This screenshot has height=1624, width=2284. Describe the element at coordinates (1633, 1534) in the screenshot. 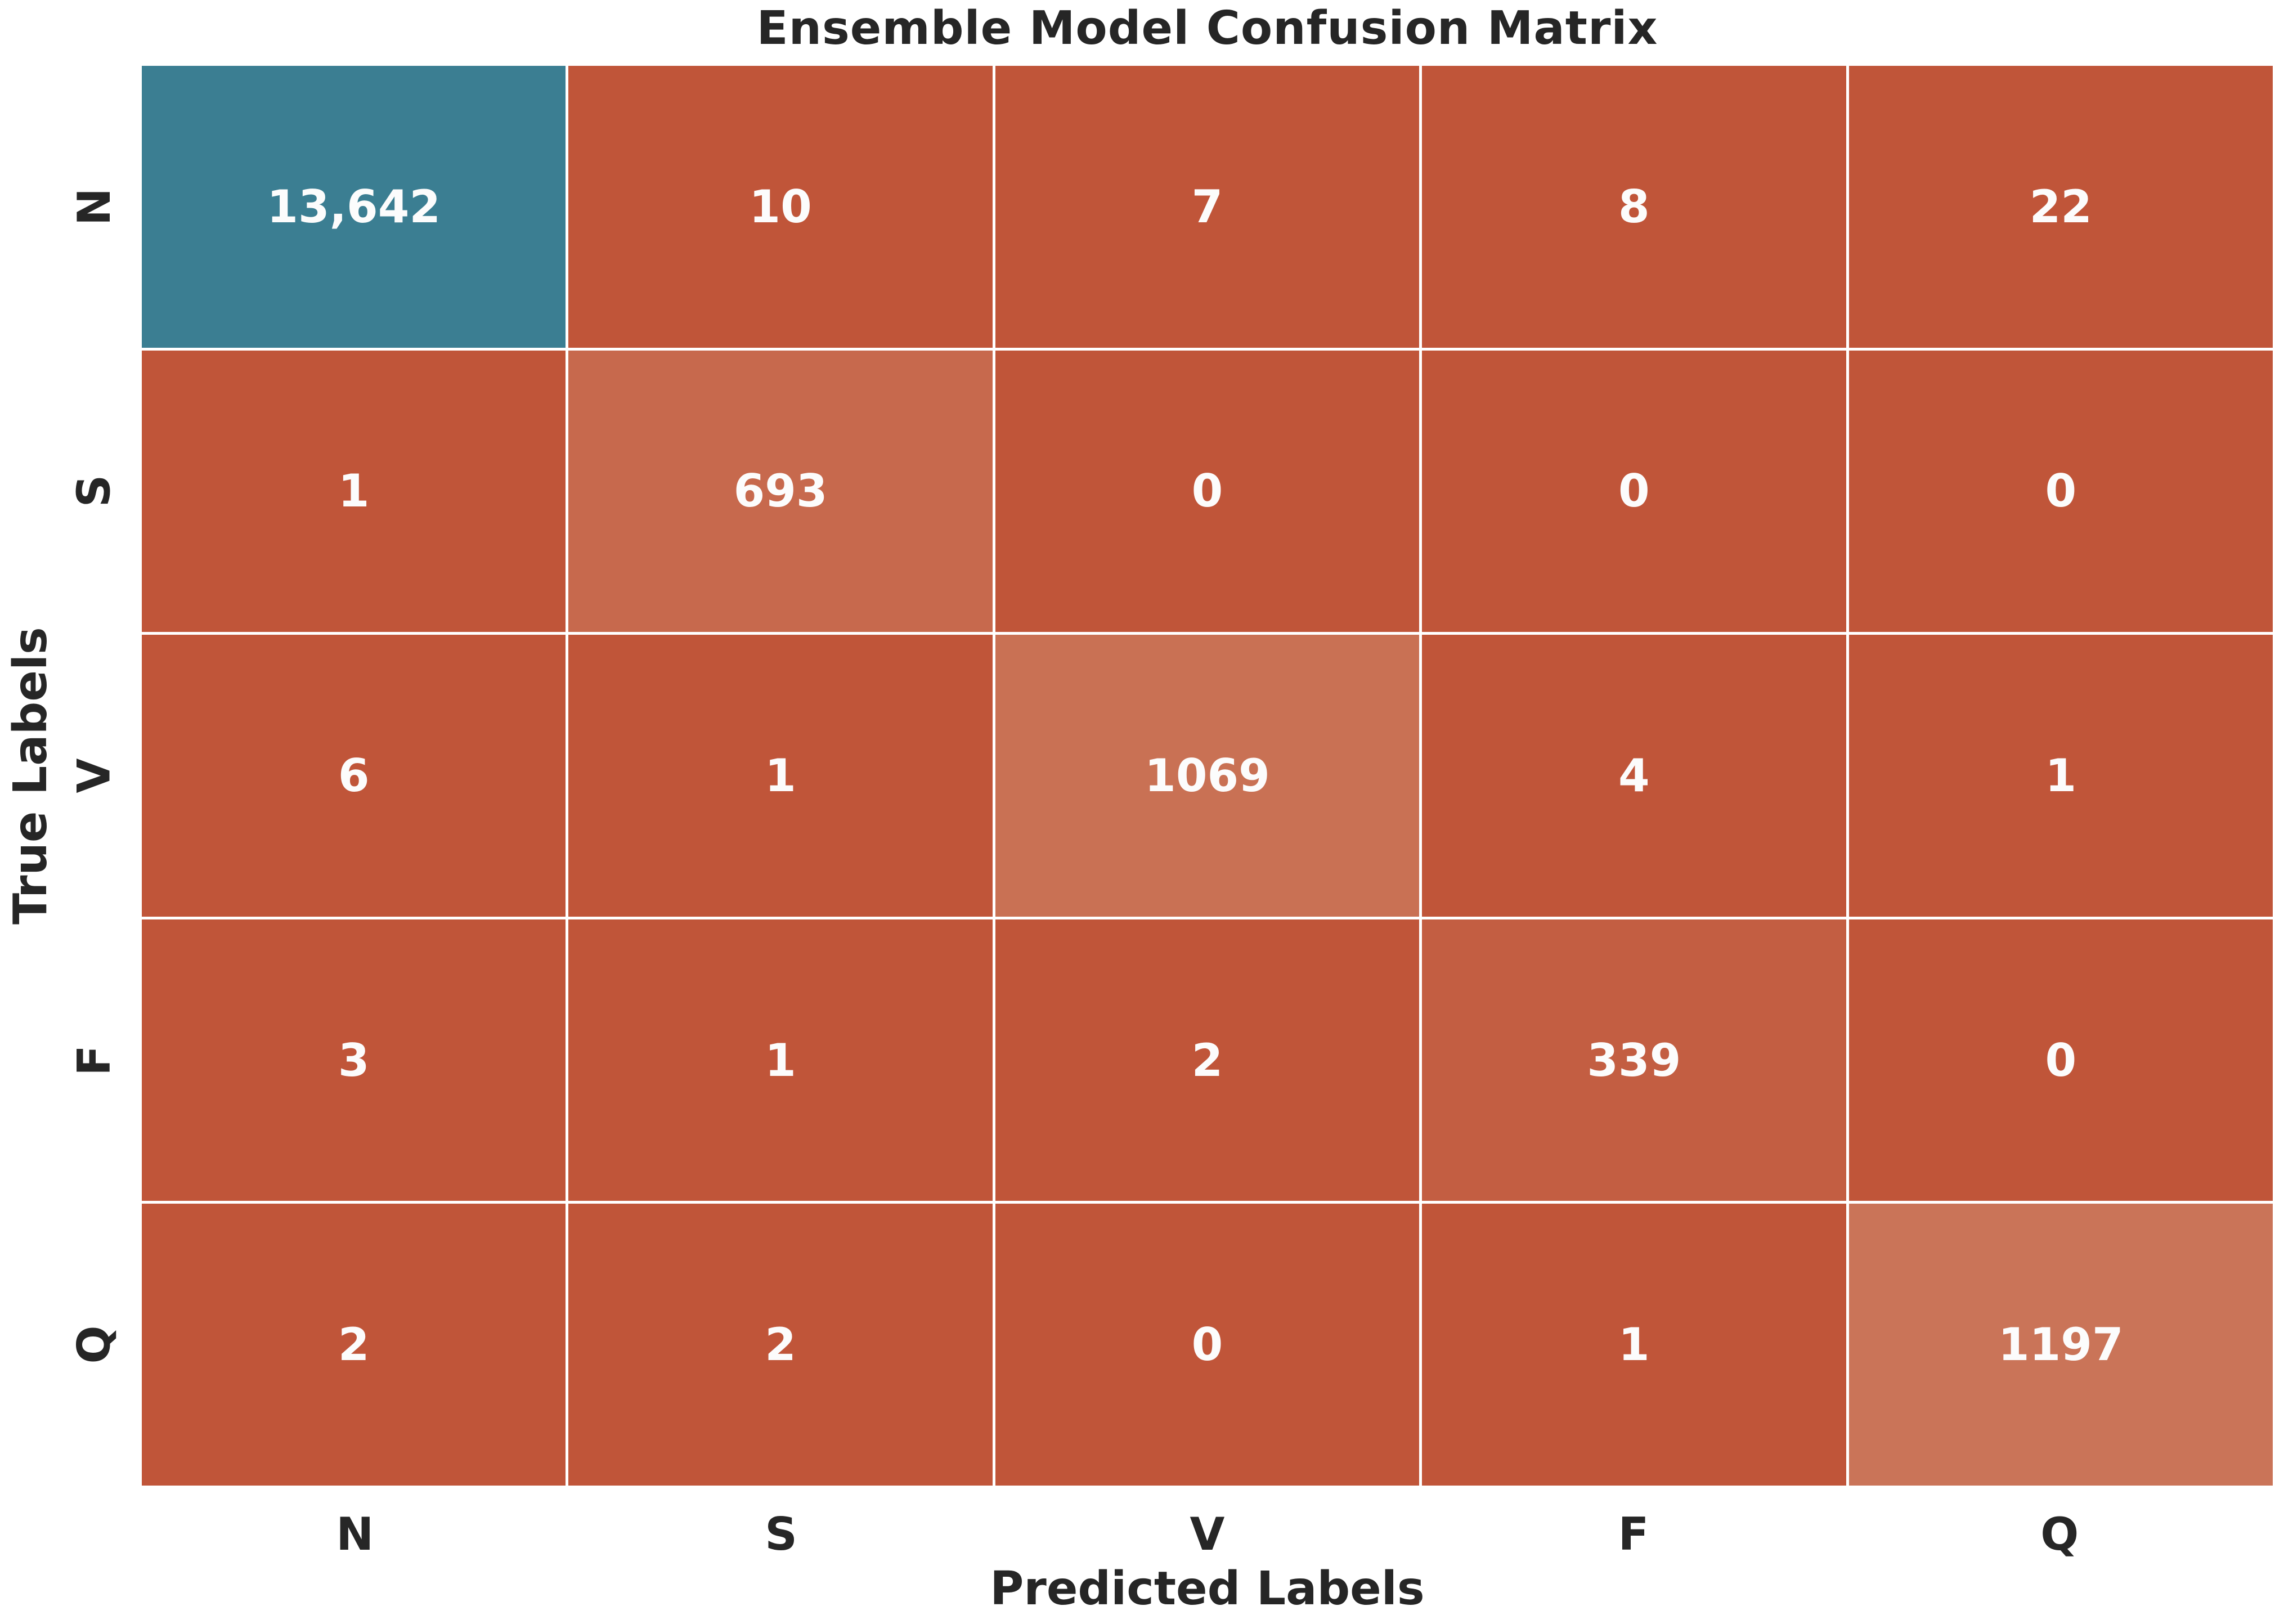

I see `x-tick-label-F: F` at that location.